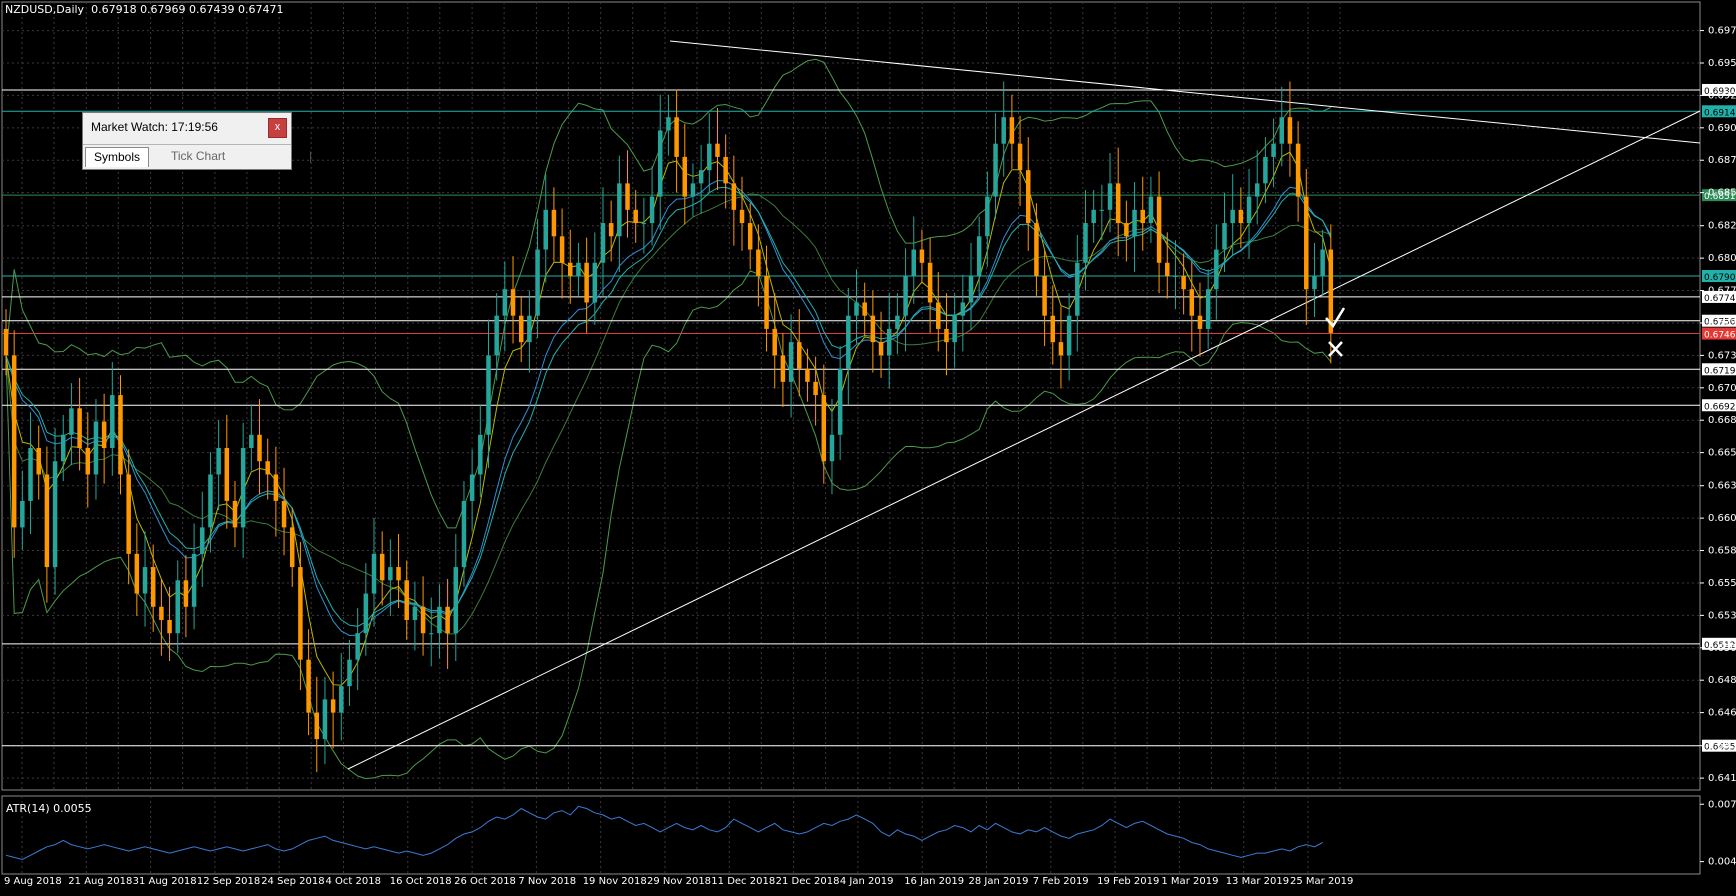 The width and height of the screenshot is (1736, 896). What do you see at coordinates (1185, 92) in the screenshot?
I see `upper-trendline` at bounding box center [1185, 92].